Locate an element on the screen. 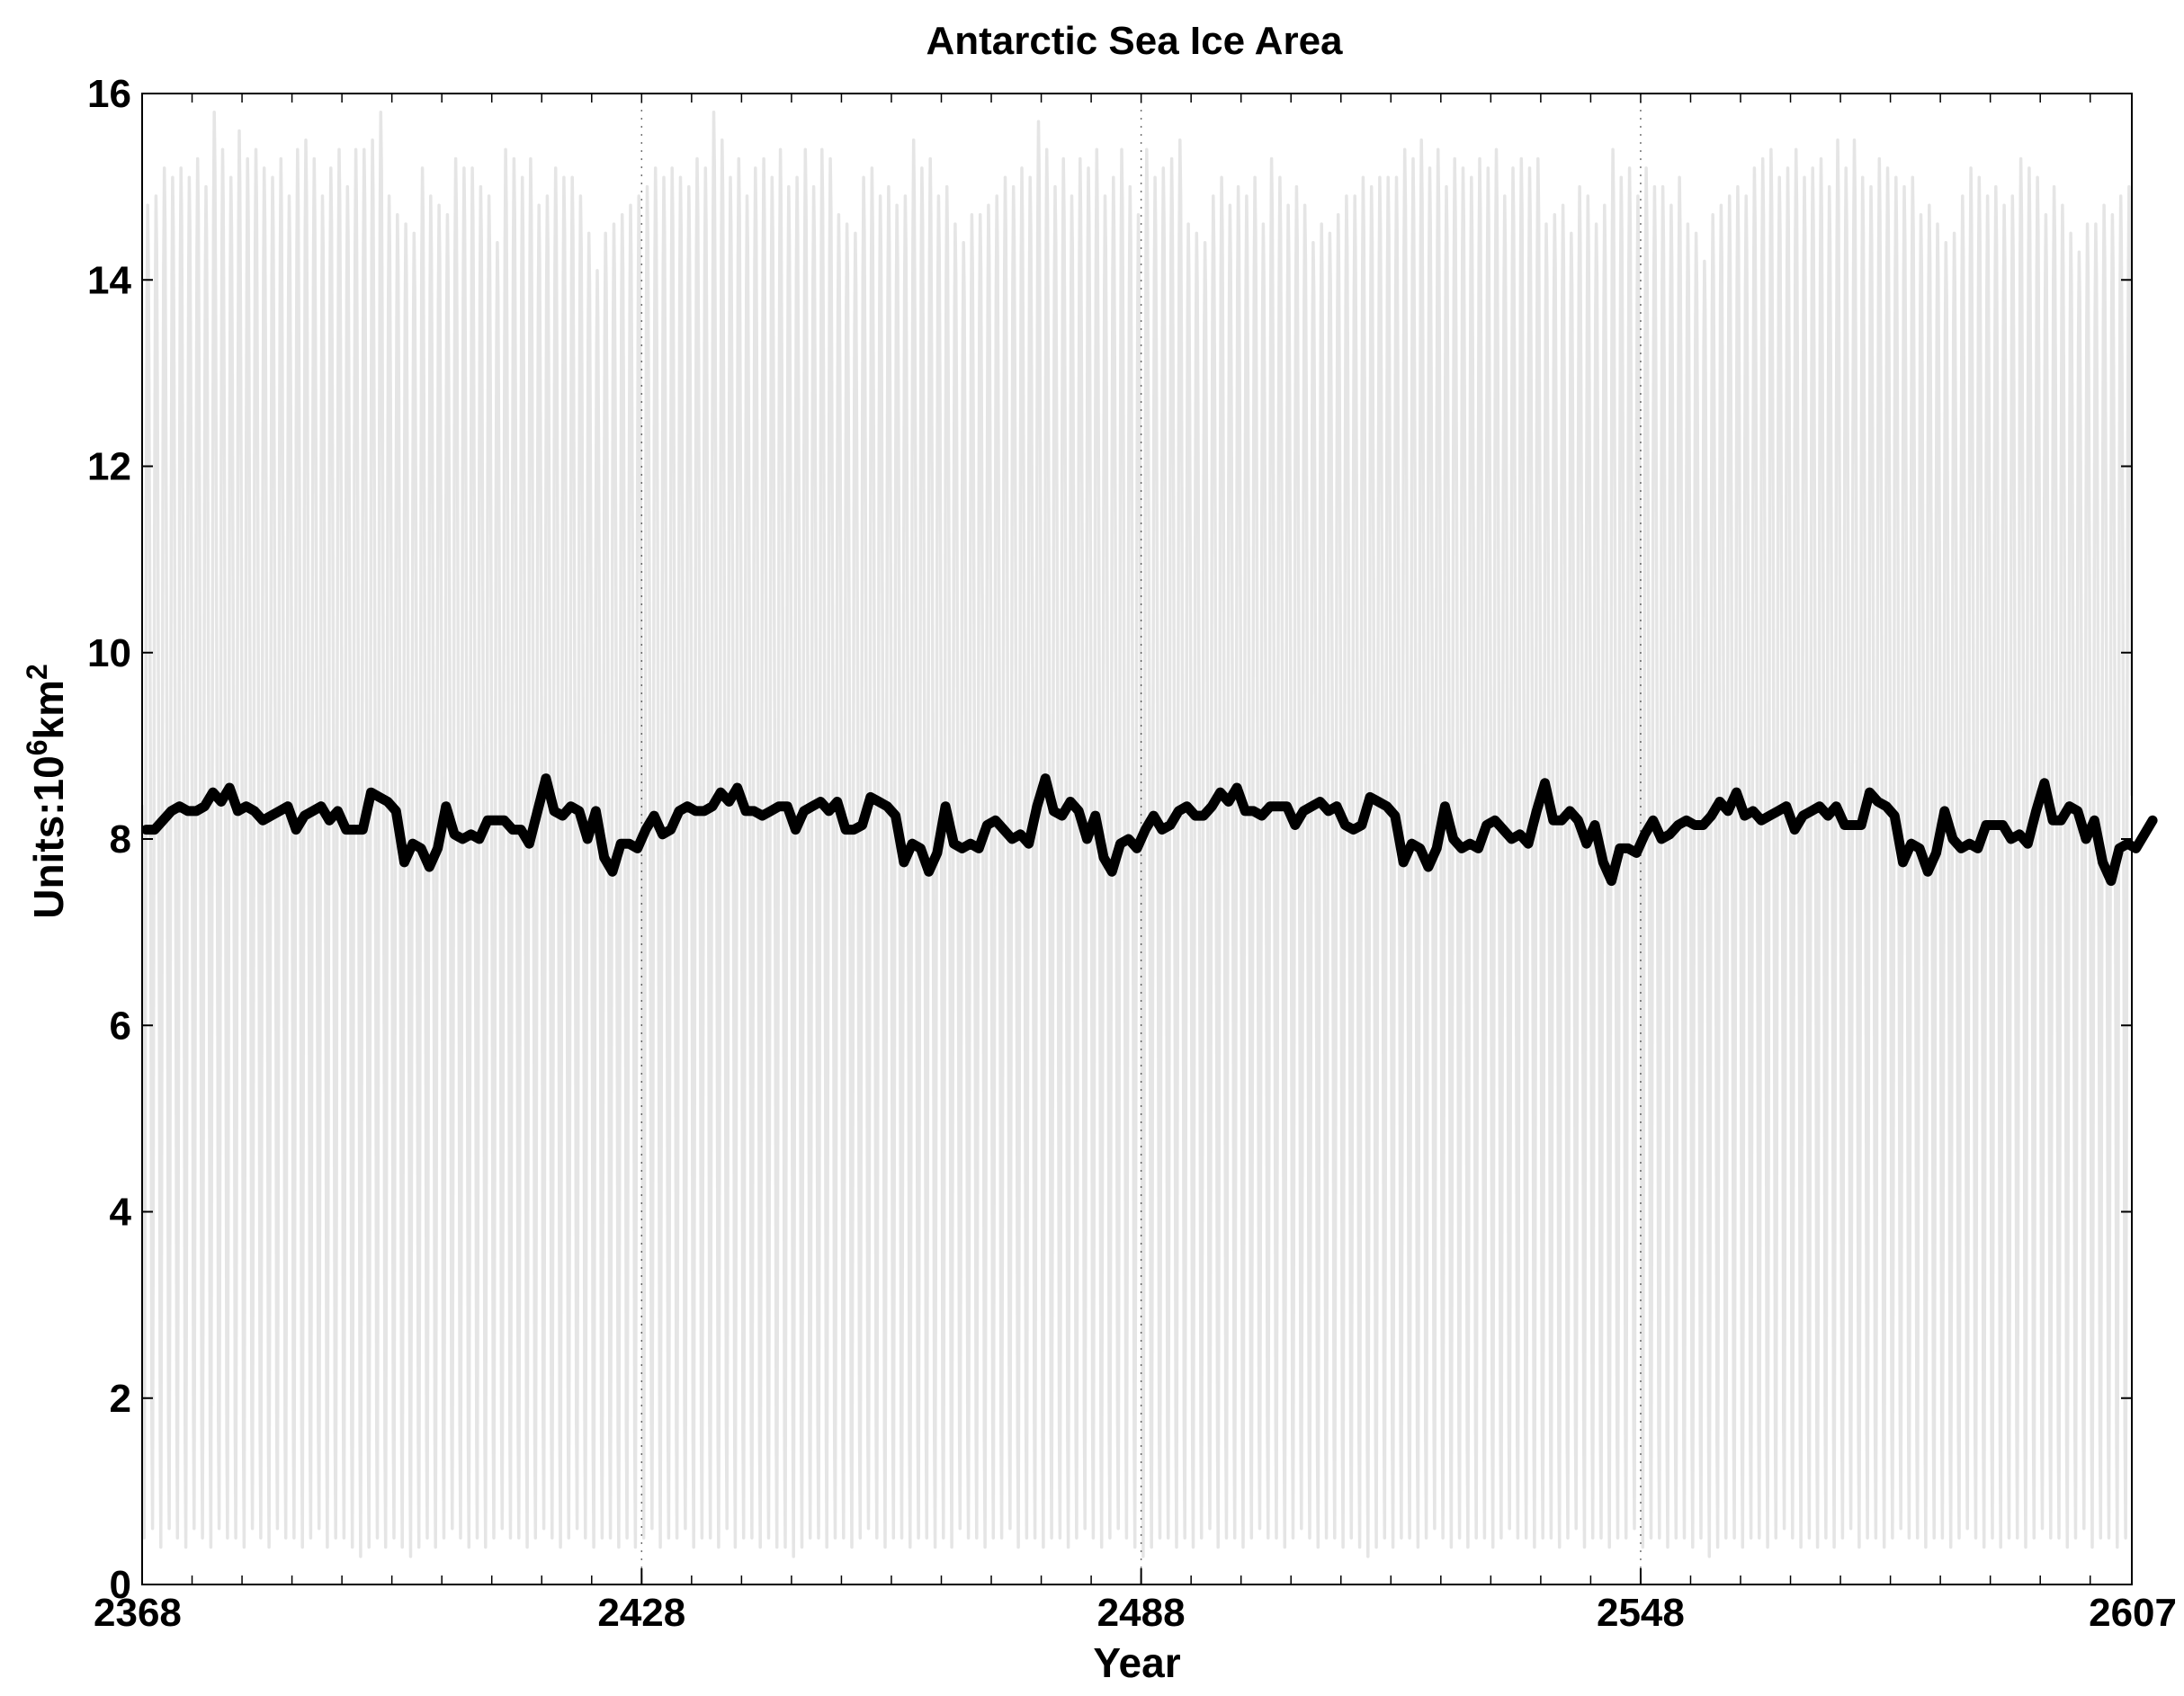 The image size is (2184, 1696). x-tick-labels: 2368 2428 2488 2548 2607 is located at coordinates (1135, 1613).